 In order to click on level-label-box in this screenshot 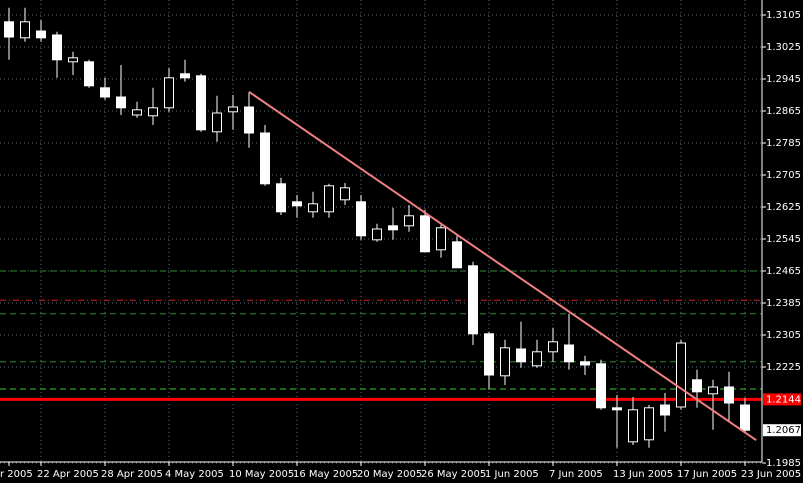, I will do `click(782, 399)`.